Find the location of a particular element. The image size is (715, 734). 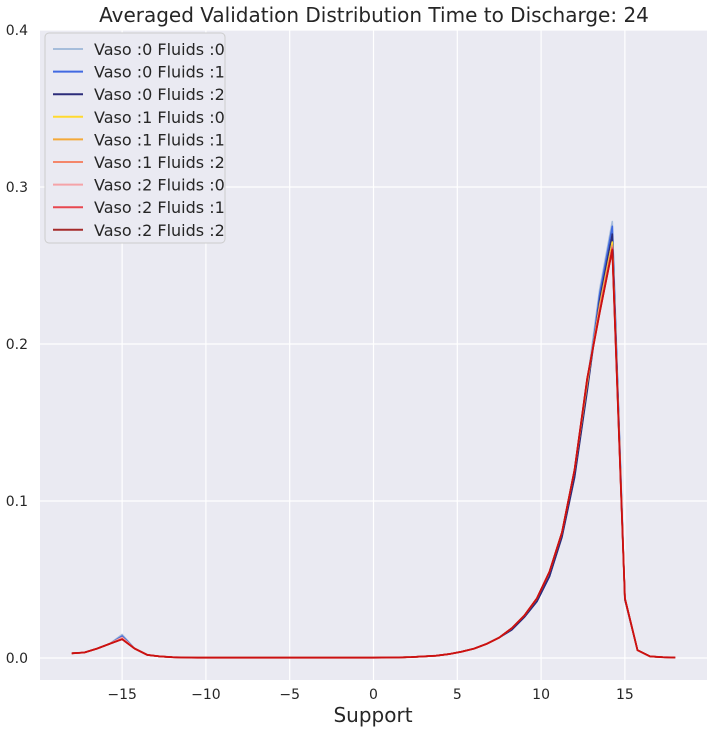

y-axis-ticks: 0.0 0.1 0.2 0.3 0.4 is located at coordinates (17, 345).